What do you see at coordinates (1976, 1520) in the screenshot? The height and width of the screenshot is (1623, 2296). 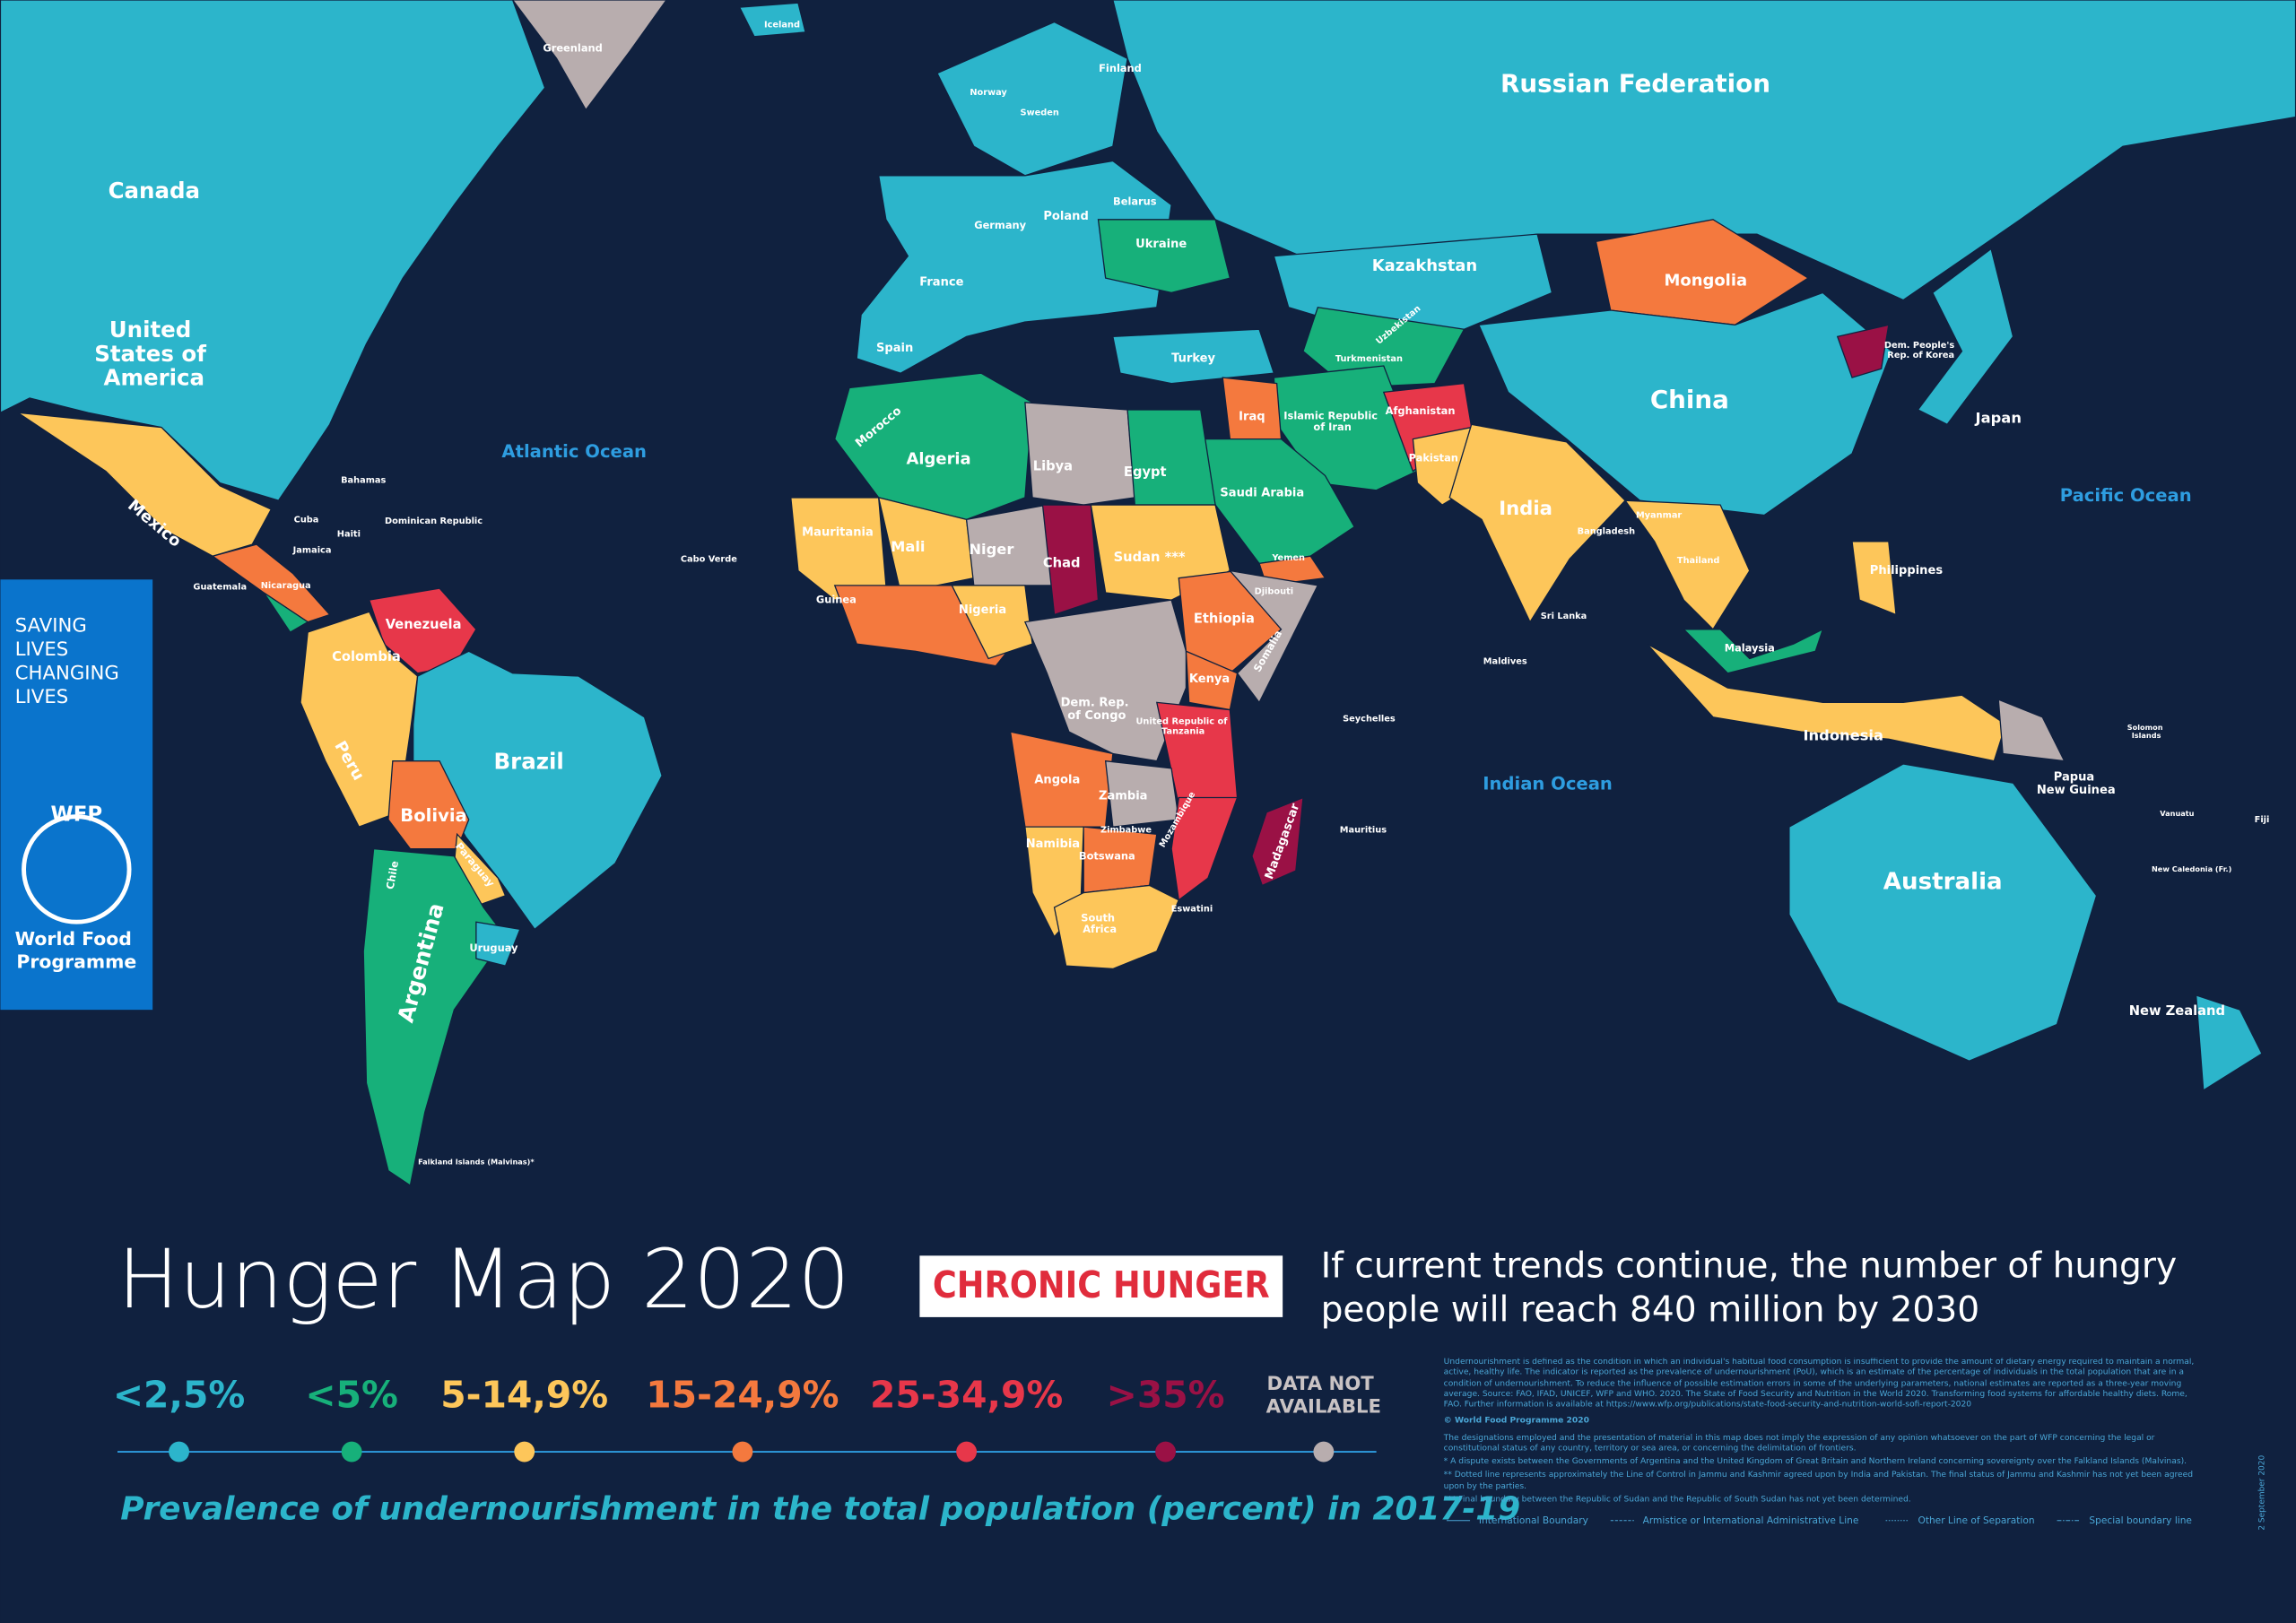 I see `line-type-label: Other Line of Separation` at bounding box center [1976, 1520].